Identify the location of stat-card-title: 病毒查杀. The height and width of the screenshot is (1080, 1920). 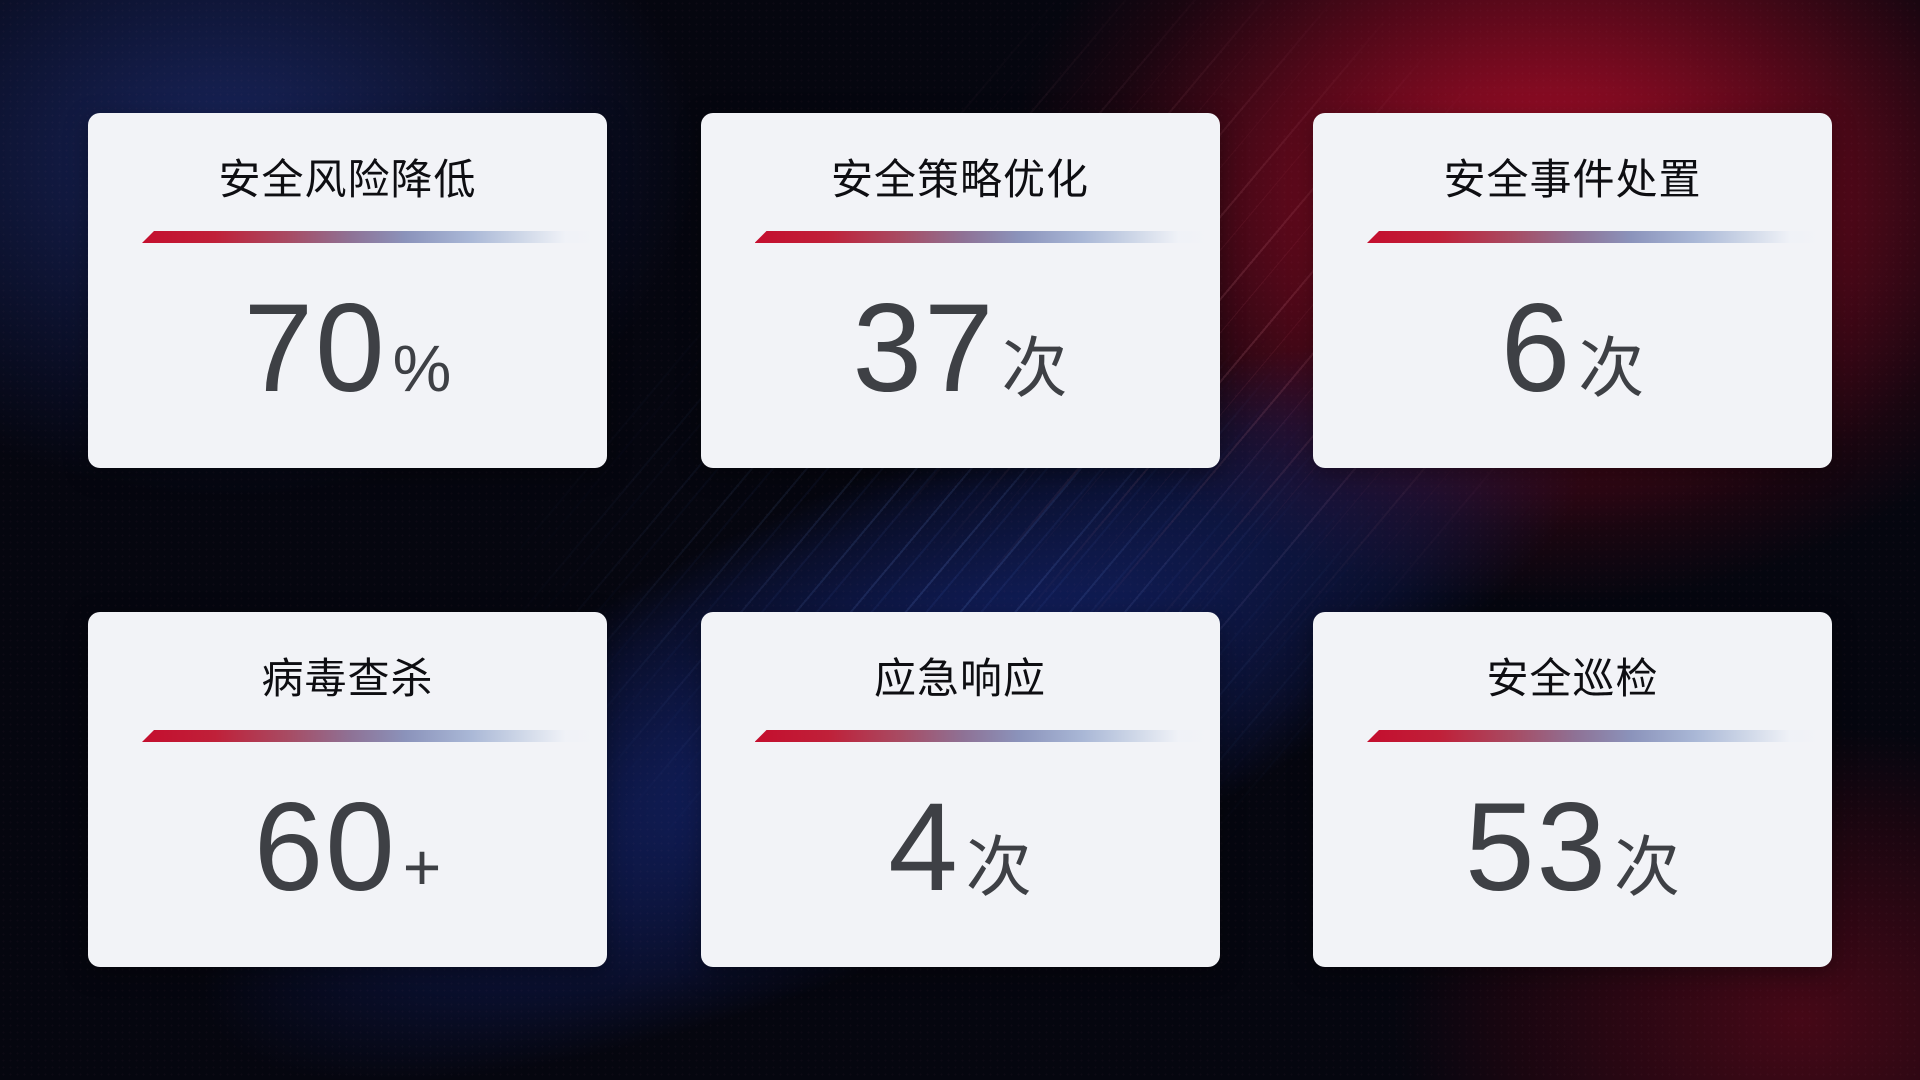
(347, 678).